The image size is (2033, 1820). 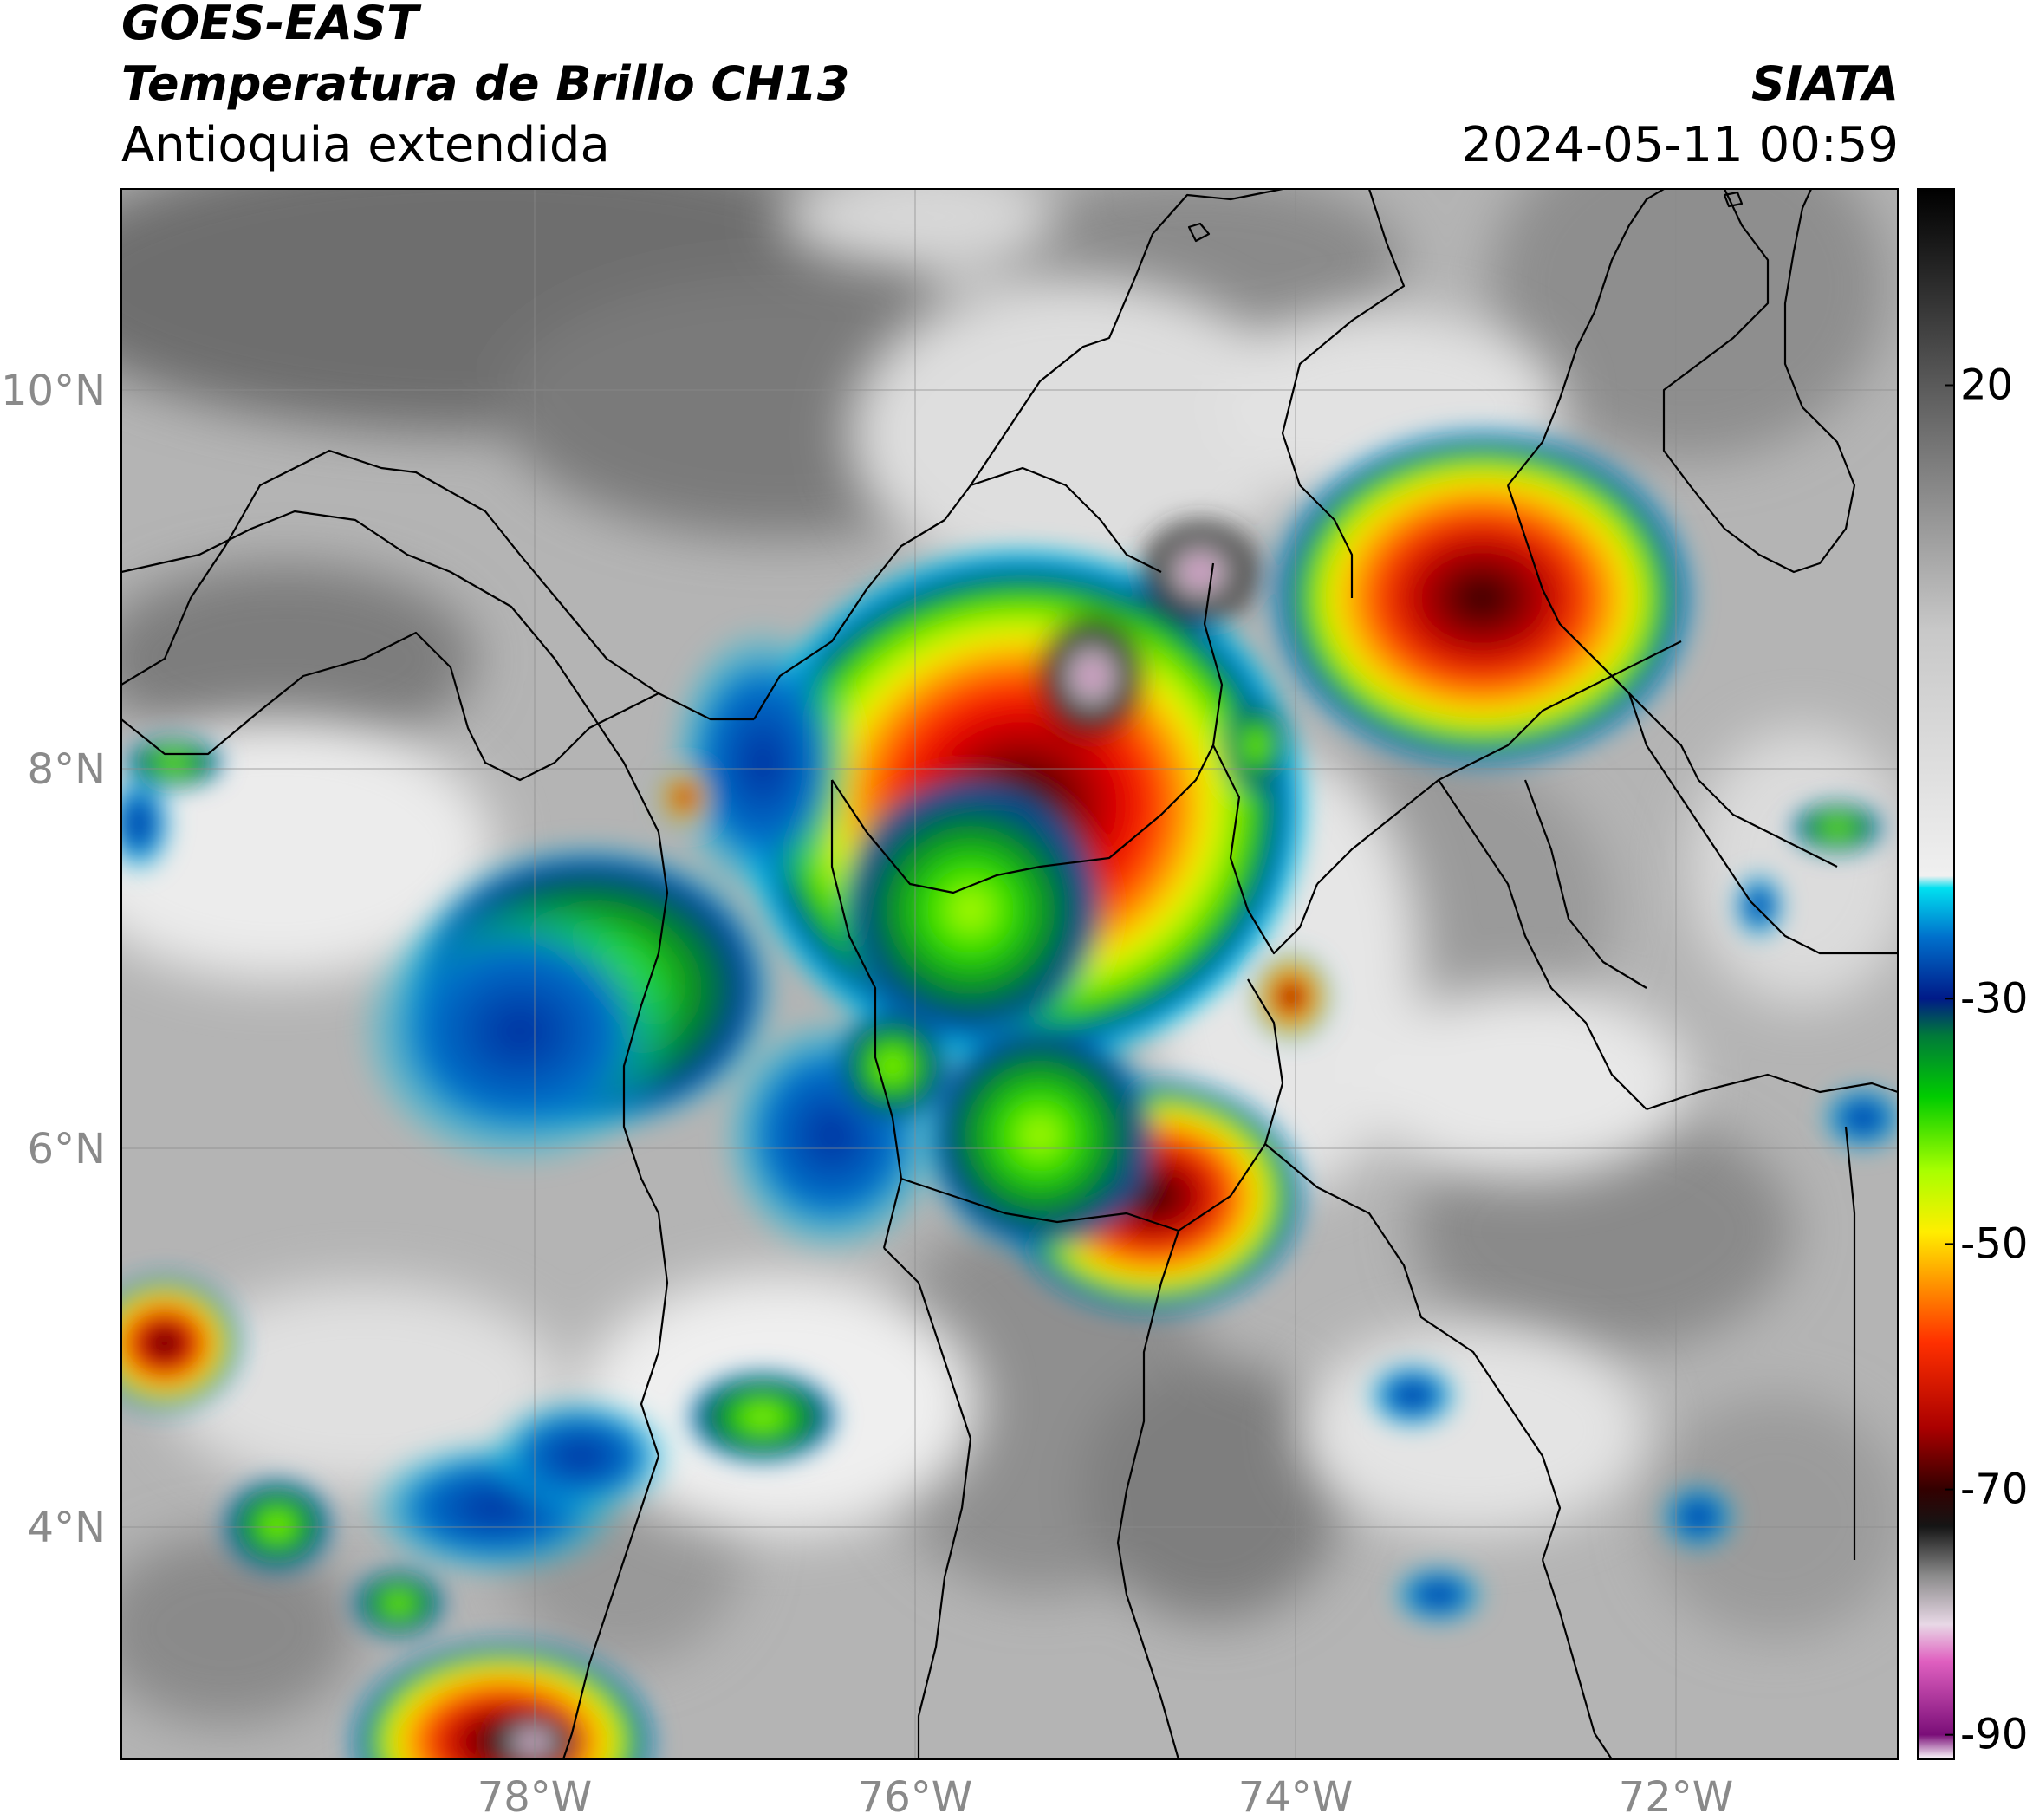 I want to click on colorbar-gradient, so click(x=1936, y=974).